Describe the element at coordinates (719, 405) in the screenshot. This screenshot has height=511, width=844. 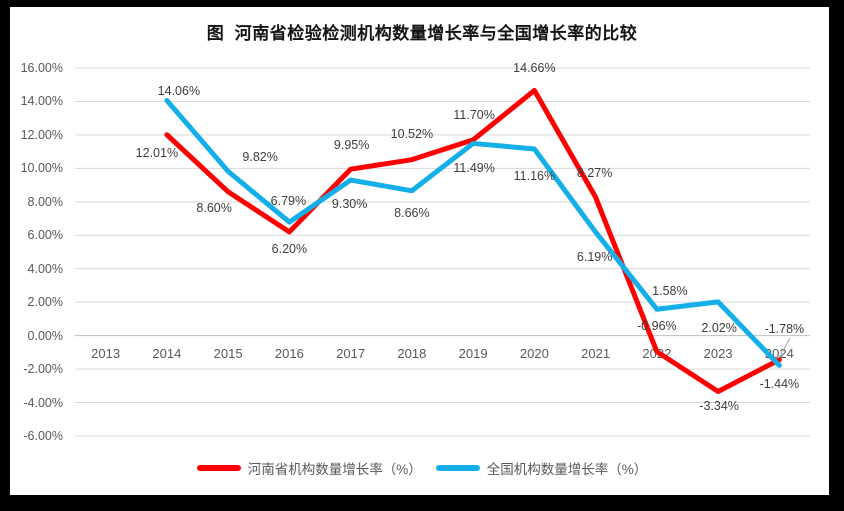
I see `data-label: -3.34%` at that location.